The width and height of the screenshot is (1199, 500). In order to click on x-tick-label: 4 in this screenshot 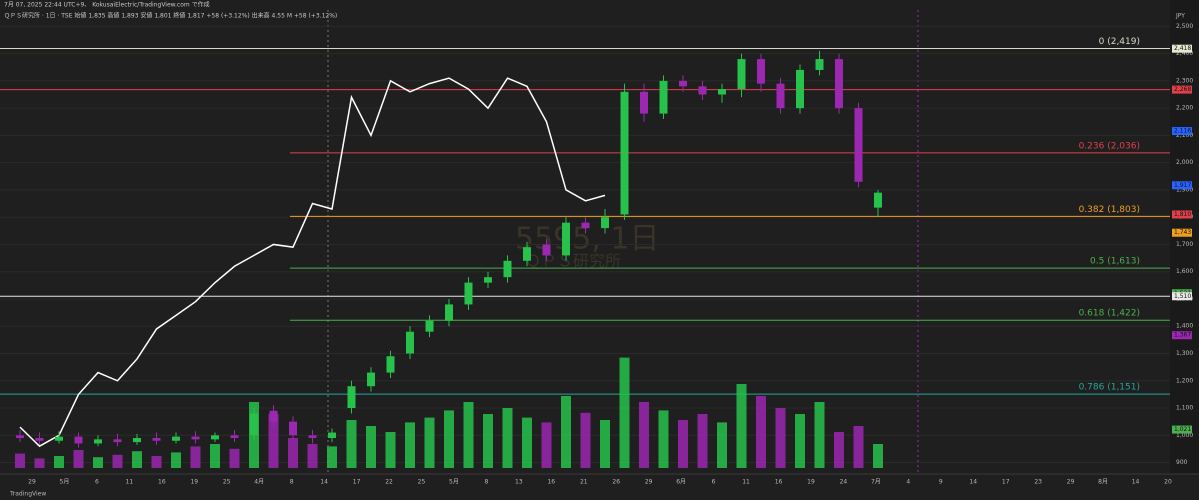, I will do `click(908, 482)`.